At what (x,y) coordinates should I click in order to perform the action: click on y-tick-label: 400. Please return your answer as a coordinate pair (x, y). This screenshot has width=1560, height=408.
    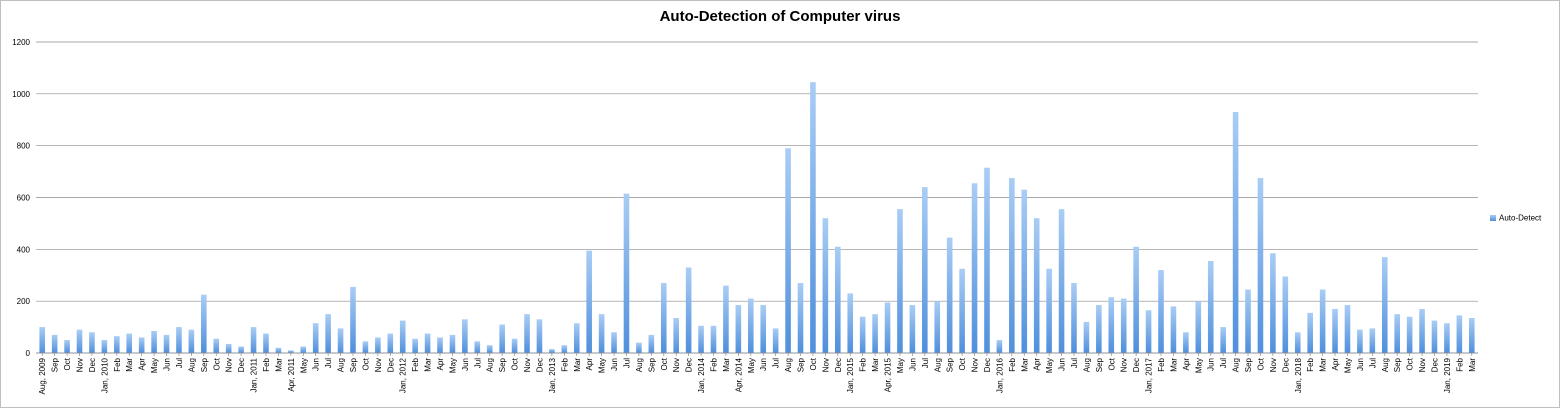
    Looking at the image, I should click on (24, 249).